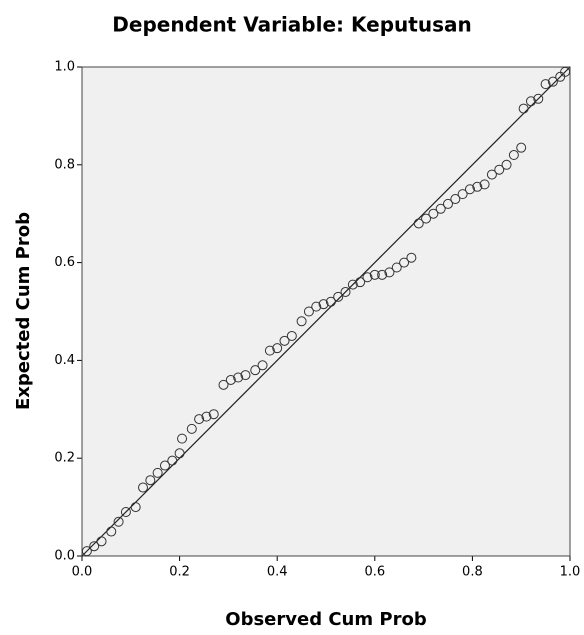  What do you see at coordinates (64, 360) in the screenshot?
I see `y-tick-label: 0.4` at bounding box center [64, 360].